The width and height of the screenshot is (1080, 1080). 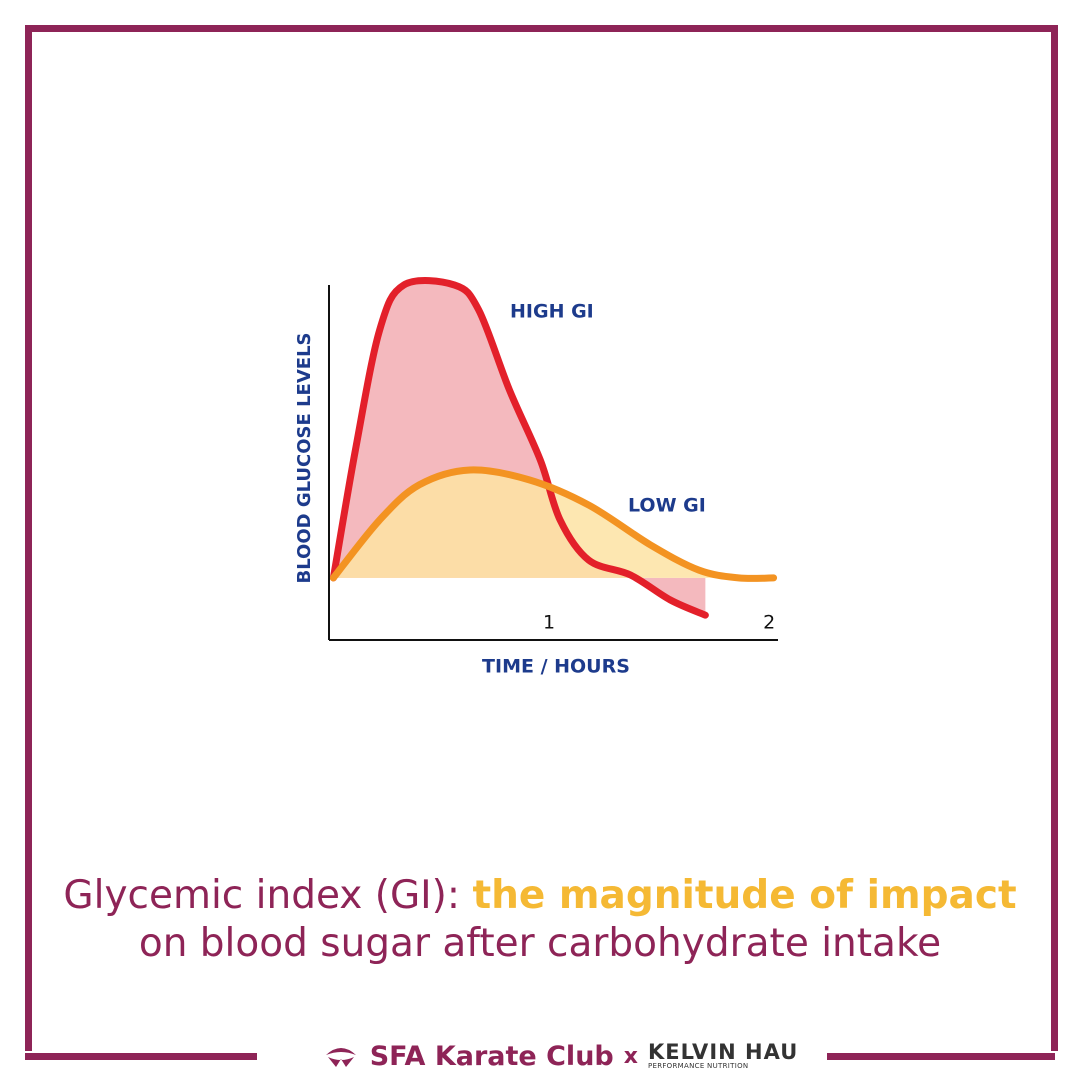 What do you see at coordinates (698, 1066) in the screenshot?
I see `partner-sub: PERFORMANCE NUTRITION` at bounding box center [698, 1066].